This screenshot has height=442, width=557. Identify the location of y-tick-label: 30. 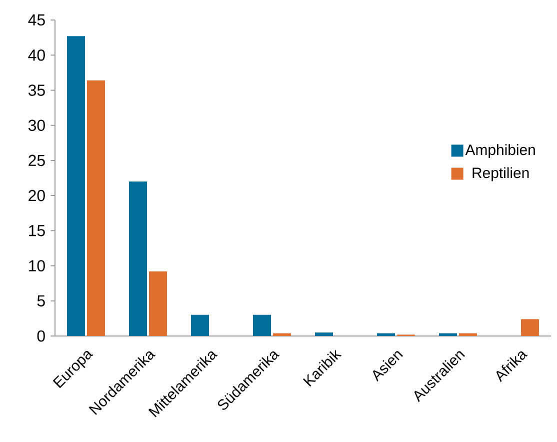
(36, 125).